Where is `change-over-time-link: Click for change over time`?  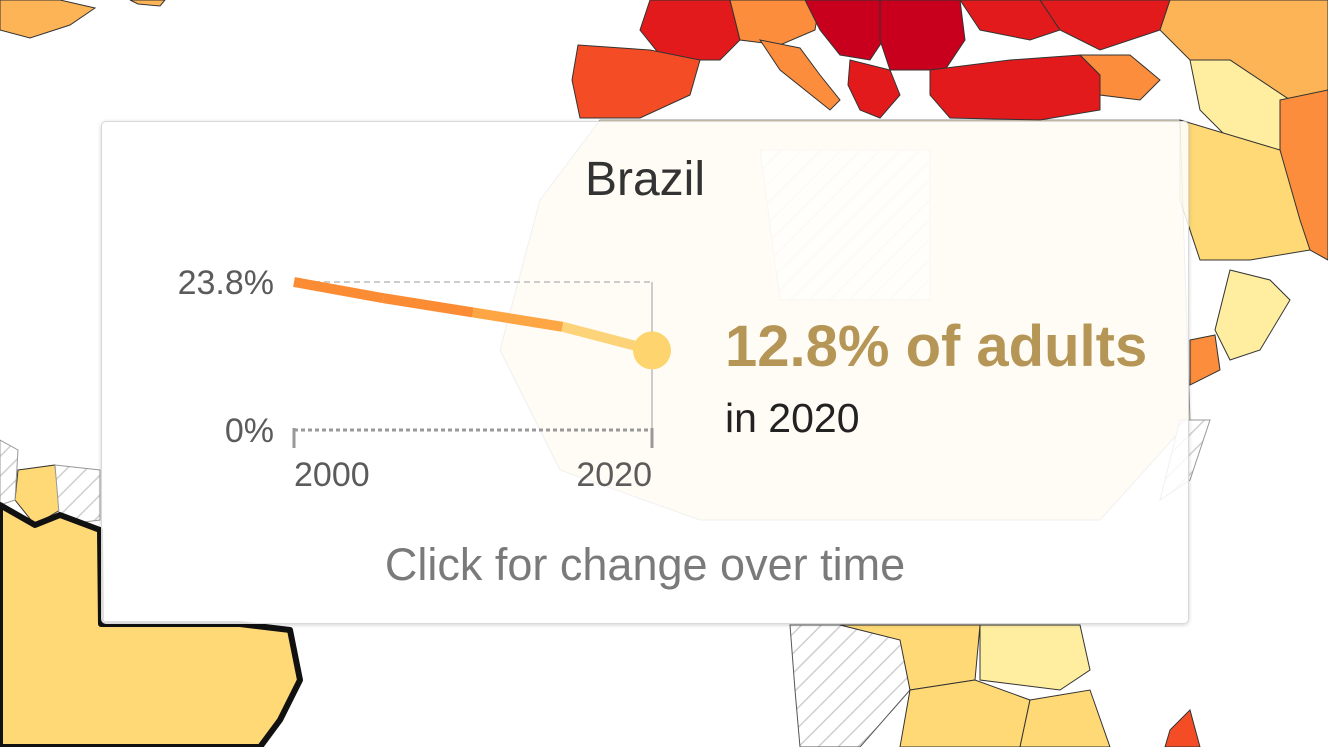 change-over-time-link: Click for change over time is located at coordinates (645, 564).